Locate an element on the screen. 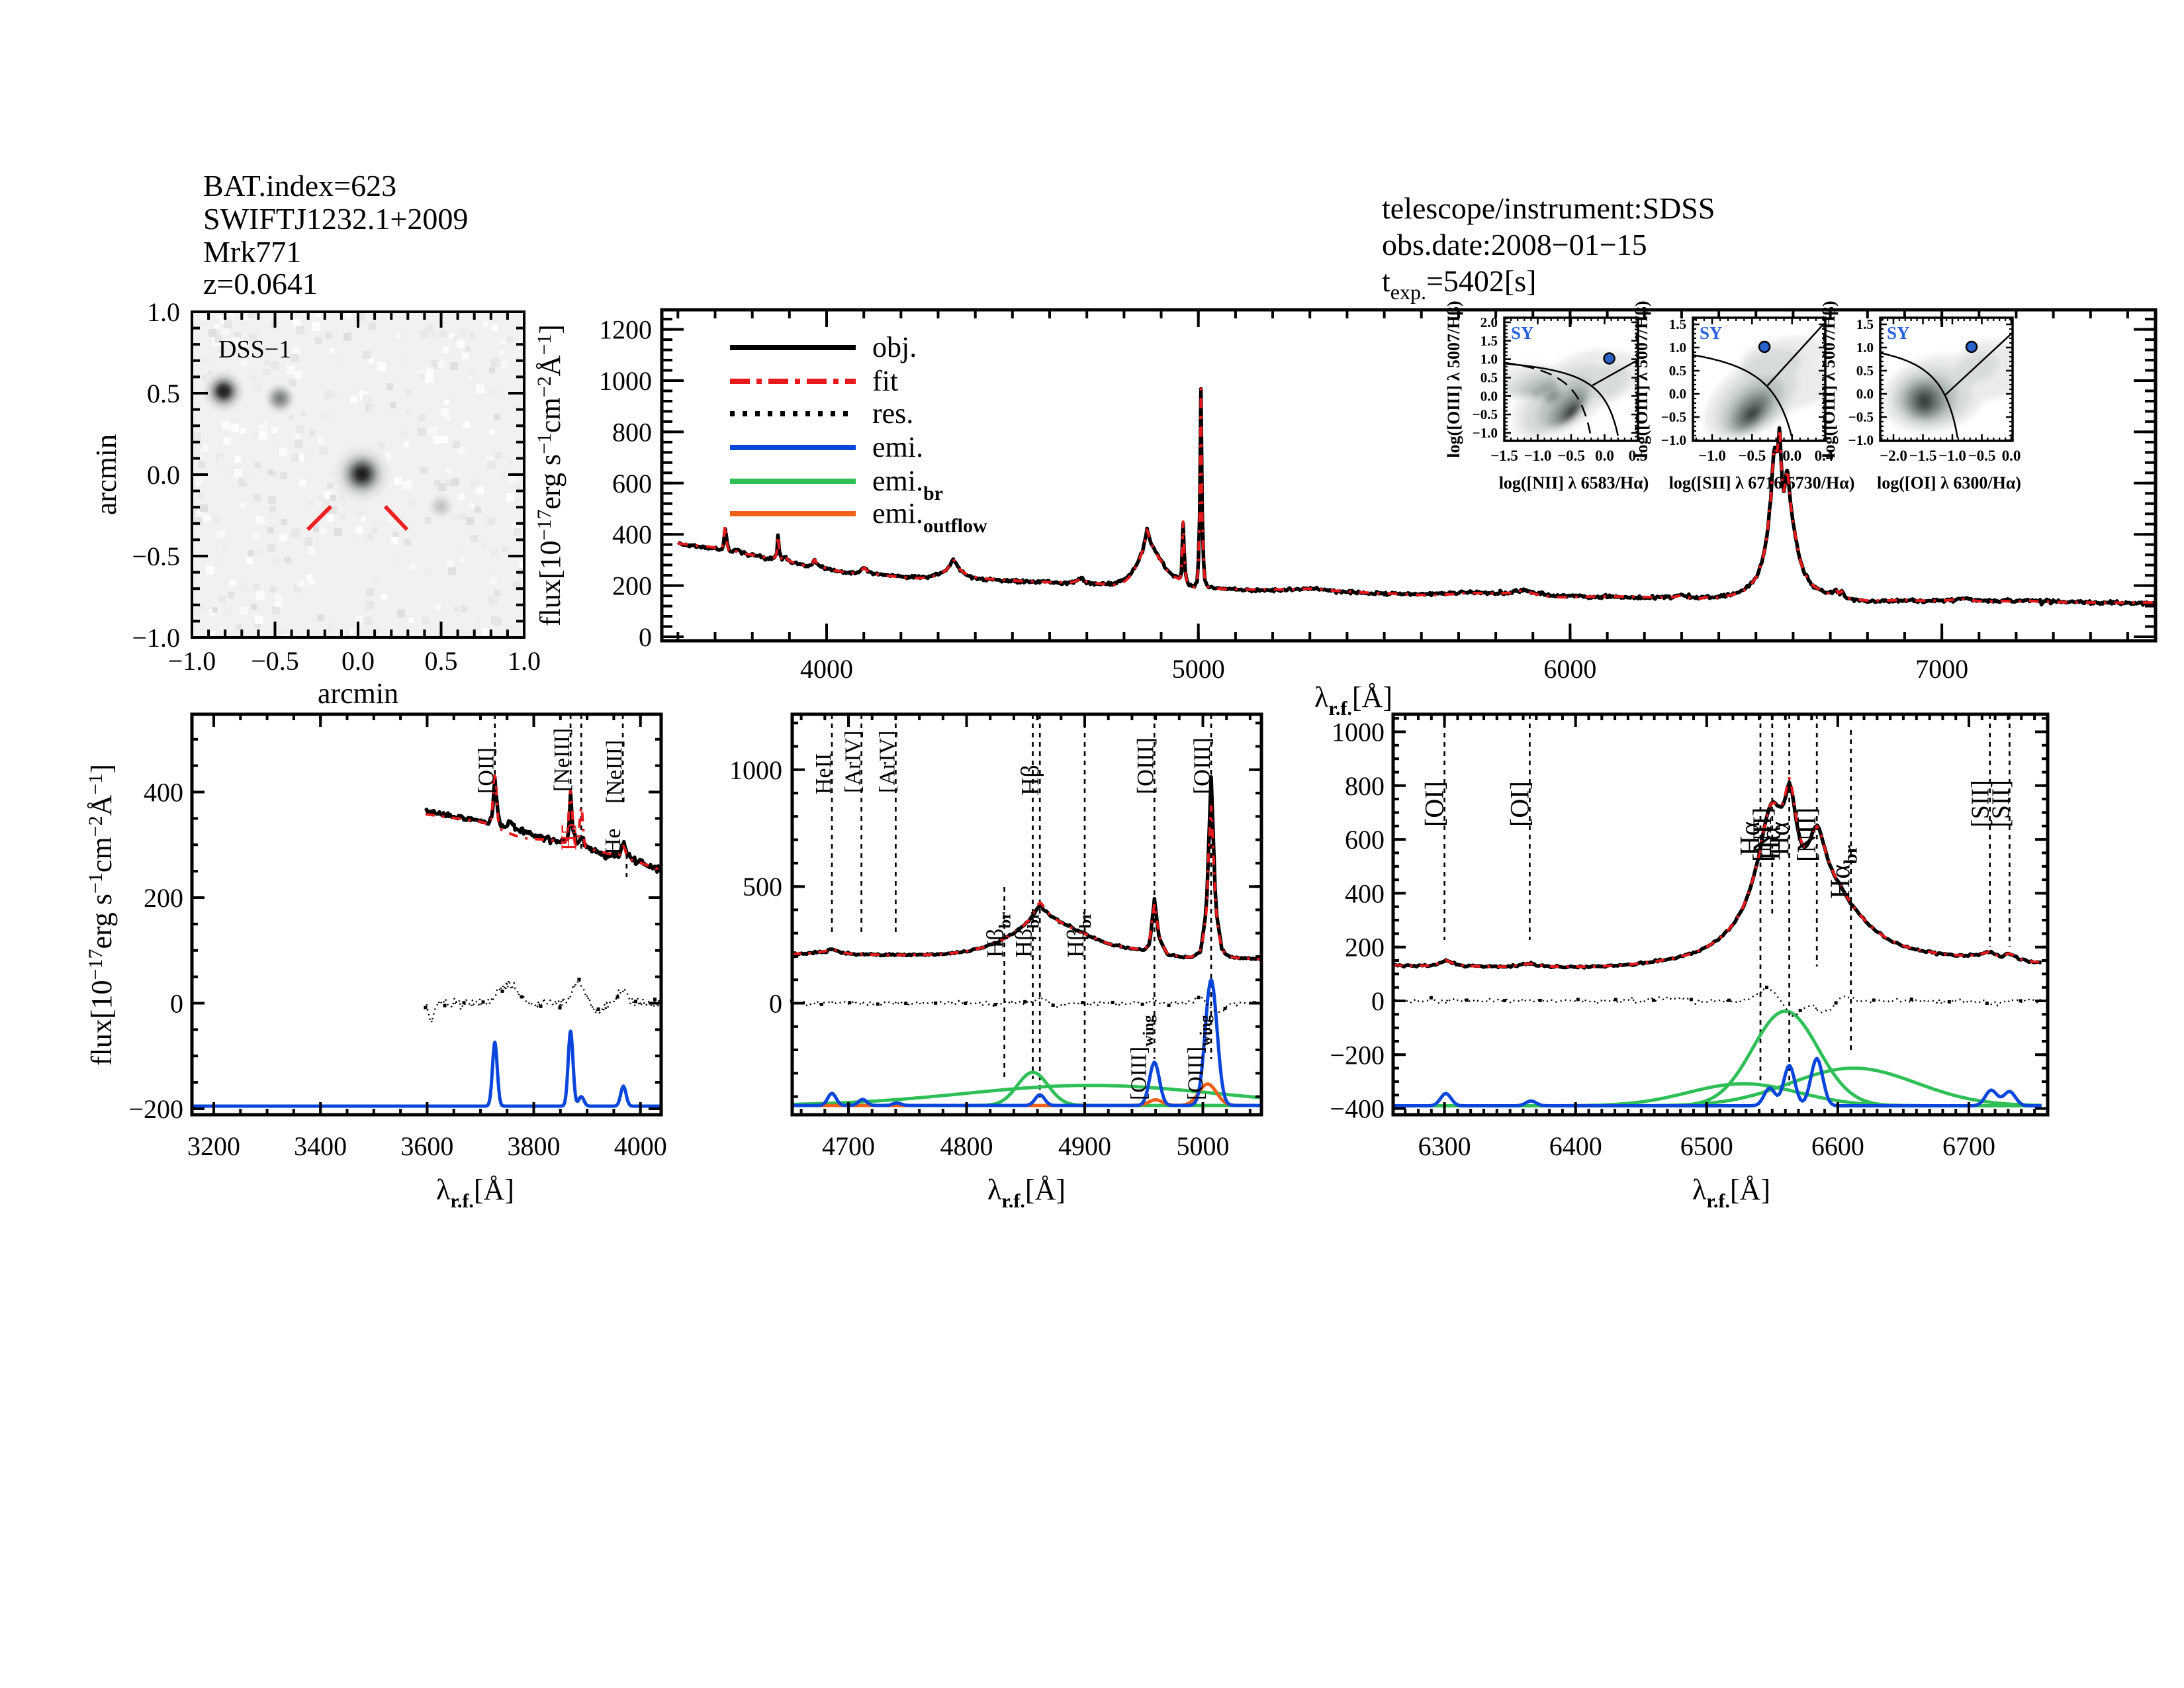 The width and height of the screenshot is (2184, 1688). svg-text: 6600 is located at coordinates (1837, 1146).